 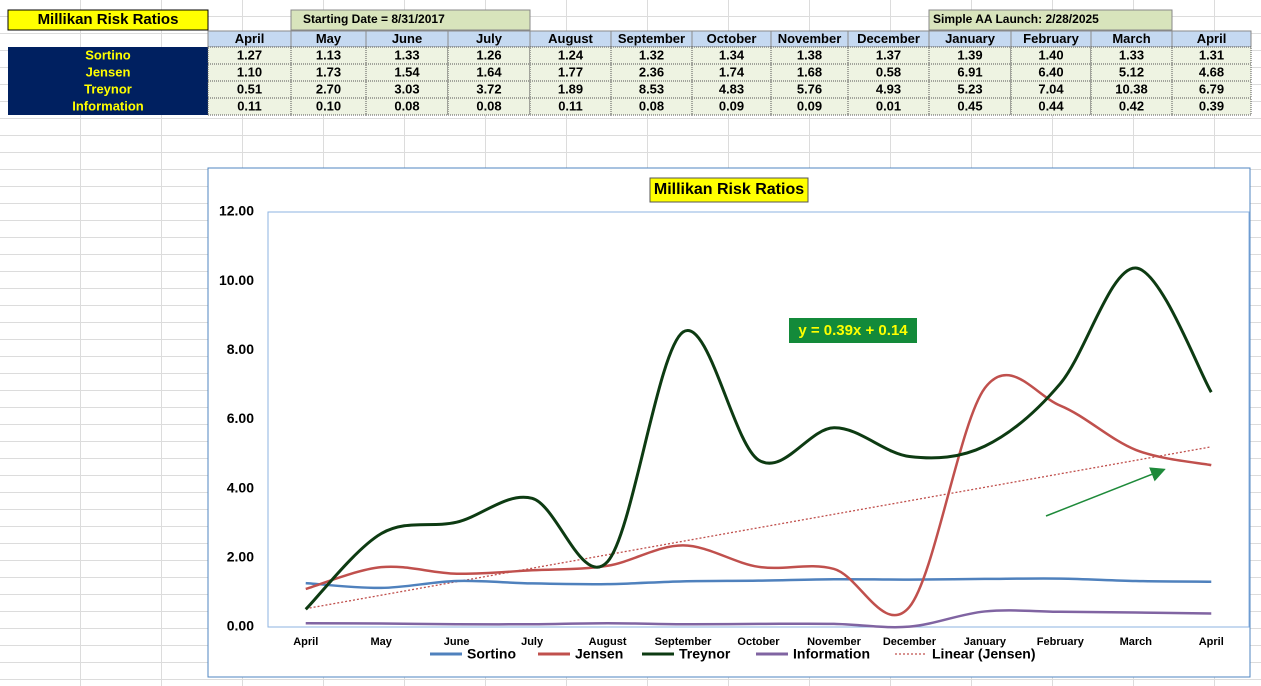 What do you see at coordinates (910, 642) in the screenshot?
I see `x-tick-label: December` at bounding box center [910, 642].